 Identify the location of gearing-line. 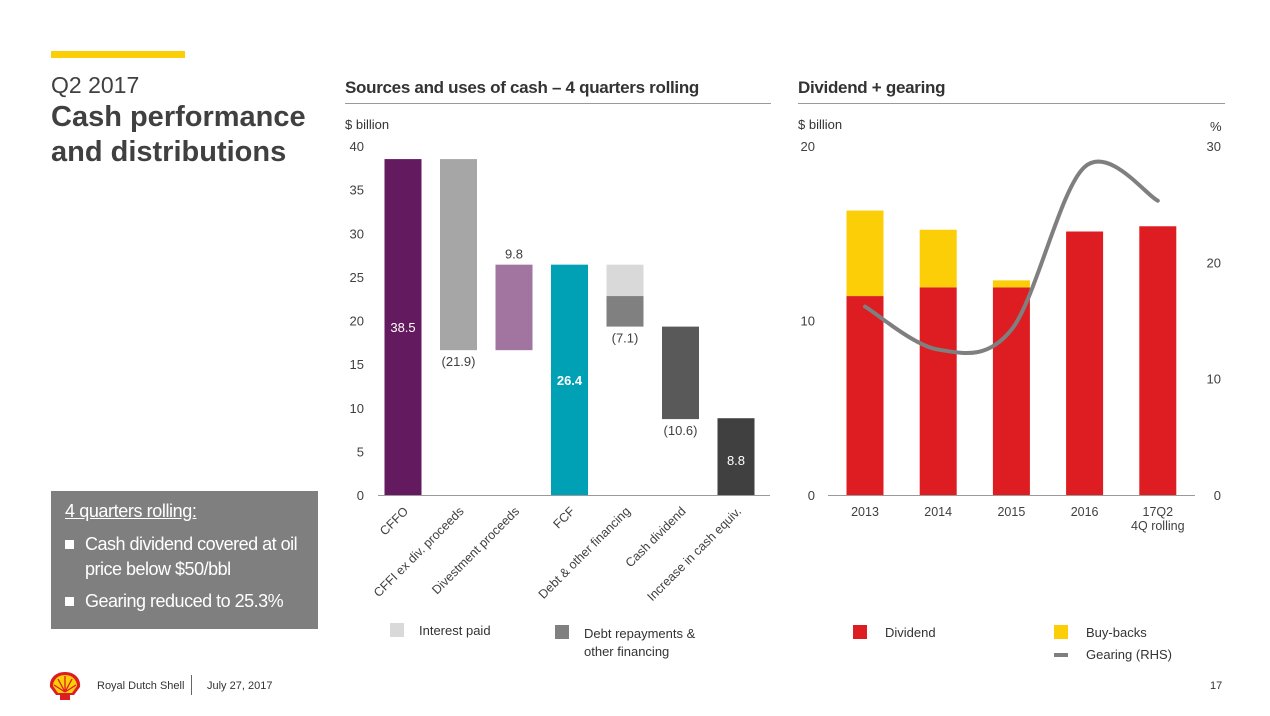
(1011, 257).